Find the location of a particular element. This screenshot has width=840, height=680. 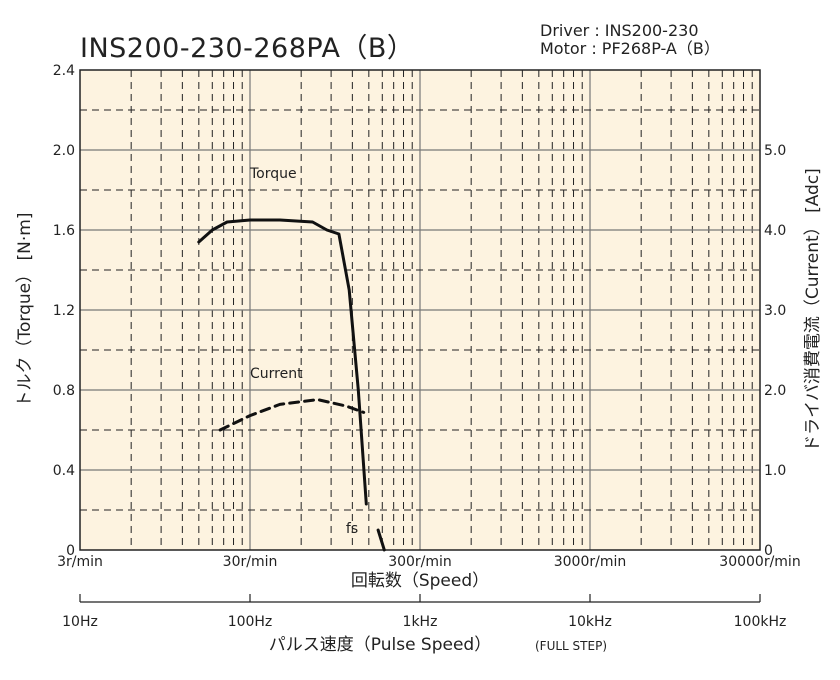

fs-curve-line is located at coordinates (381, 540).